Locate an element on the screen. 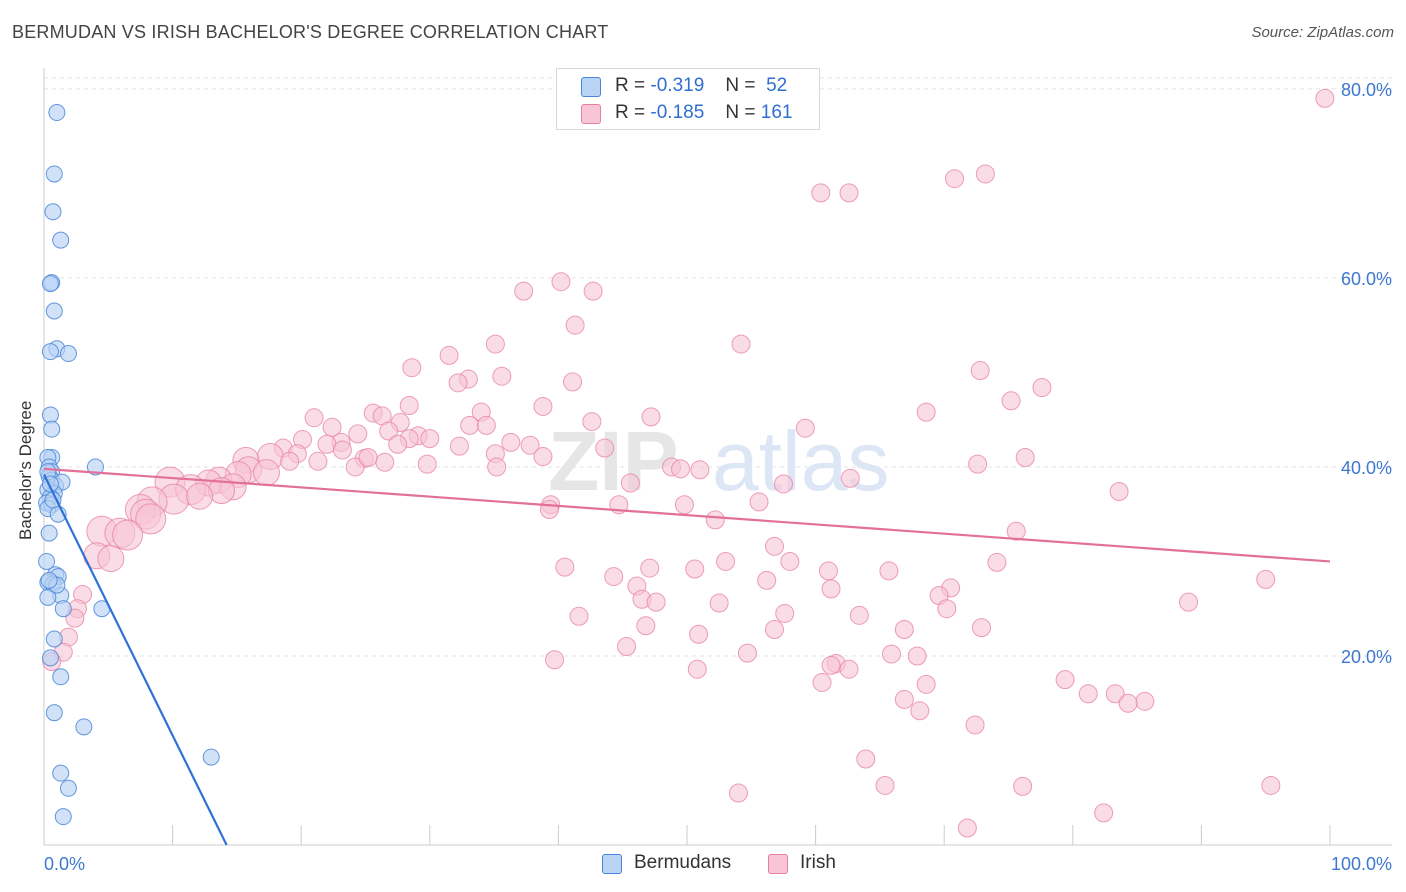  y-tick-label: 40.0% is located at coordinates (1366, 468).